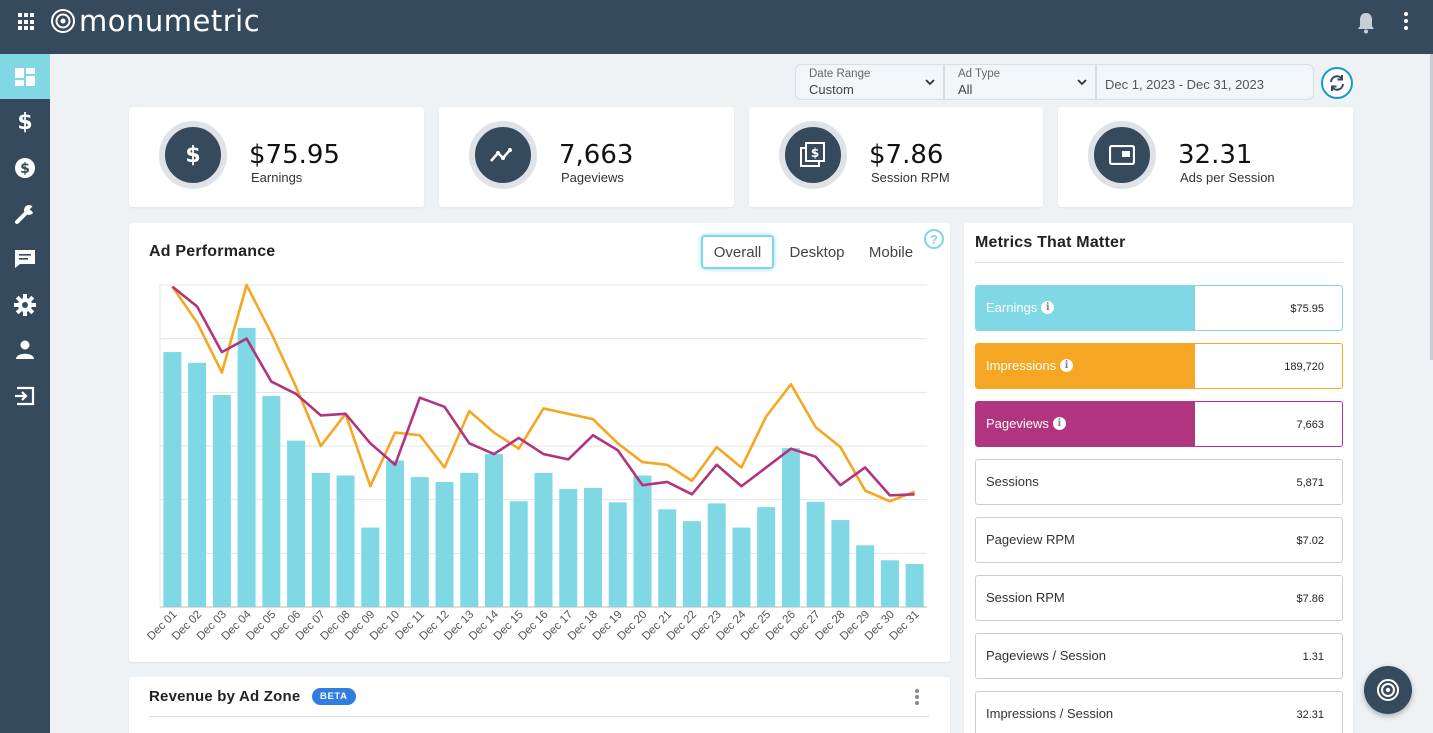 This screenshot has height=733, width=1433. What do you see at coordinates (294, 155) in the screenshot?
I see `kpi-value: $75.95` at bounding box center [294, 155].